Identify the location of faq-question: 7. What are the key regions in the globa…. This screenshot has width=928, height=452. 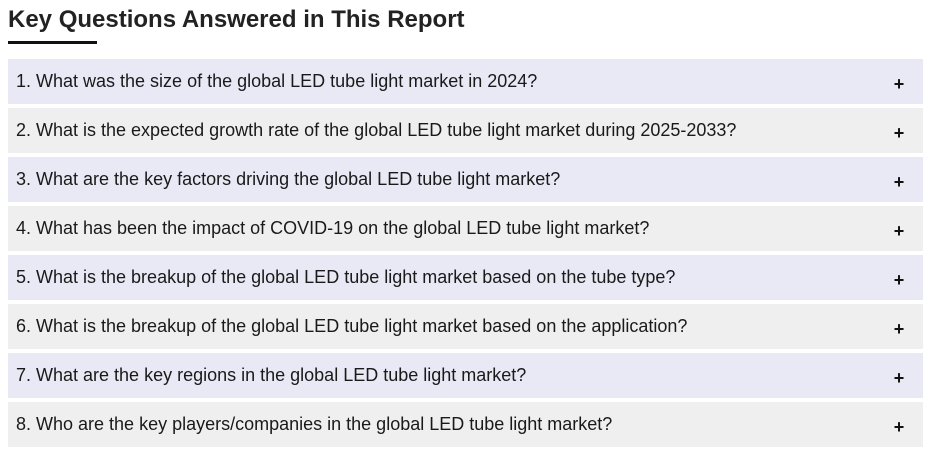
(271, 375).